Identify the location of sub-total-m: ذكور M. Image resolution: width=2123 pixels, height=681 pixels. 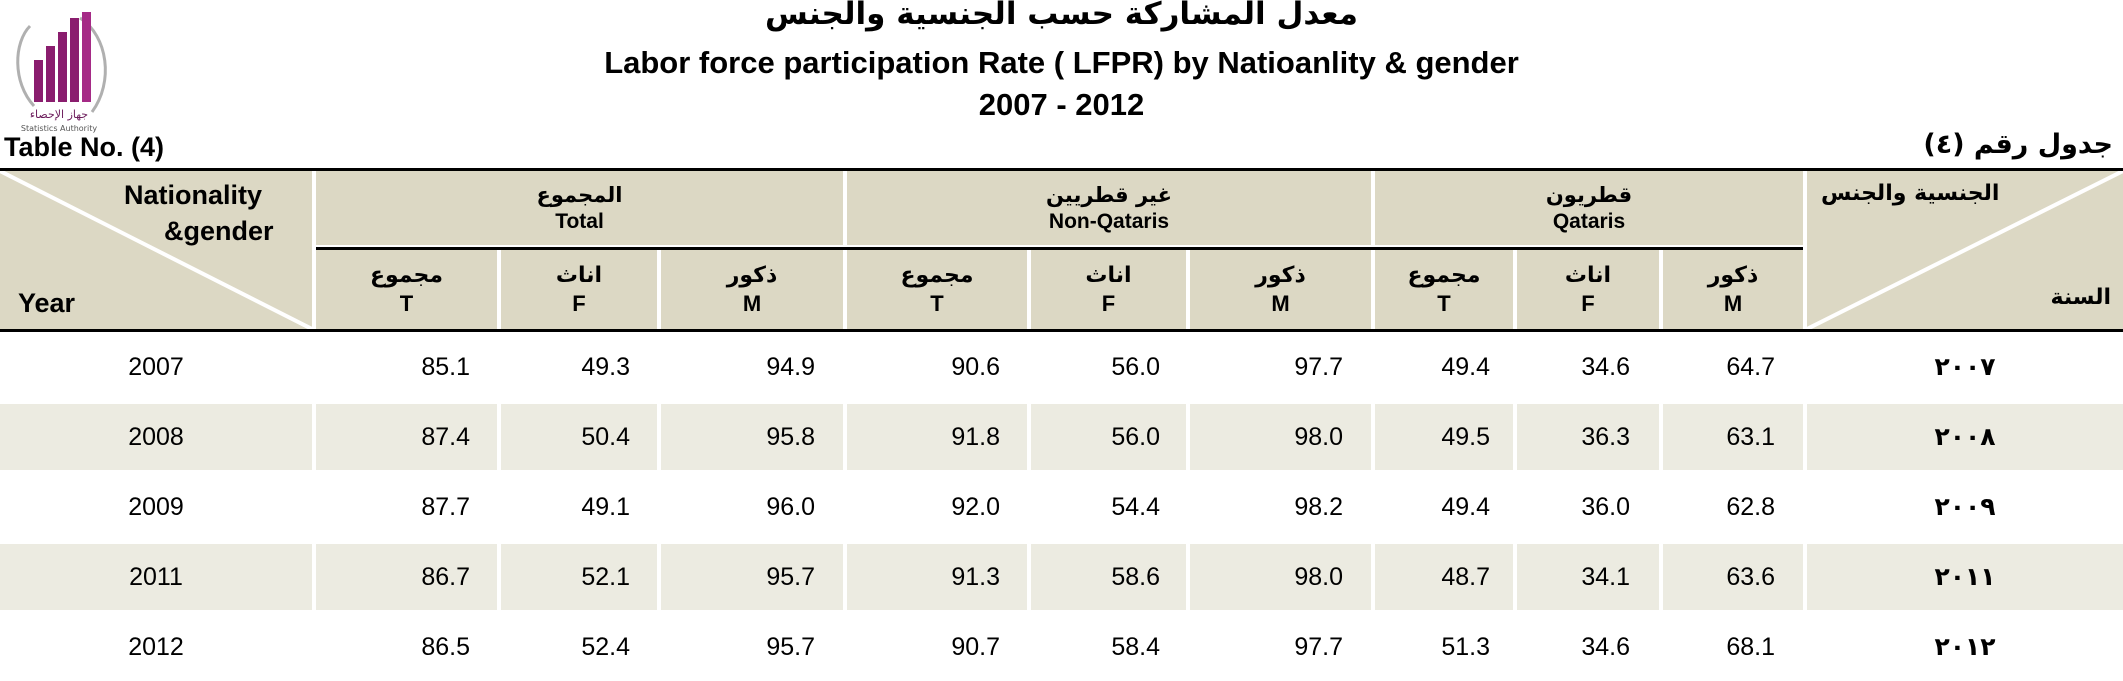
(752, 289).